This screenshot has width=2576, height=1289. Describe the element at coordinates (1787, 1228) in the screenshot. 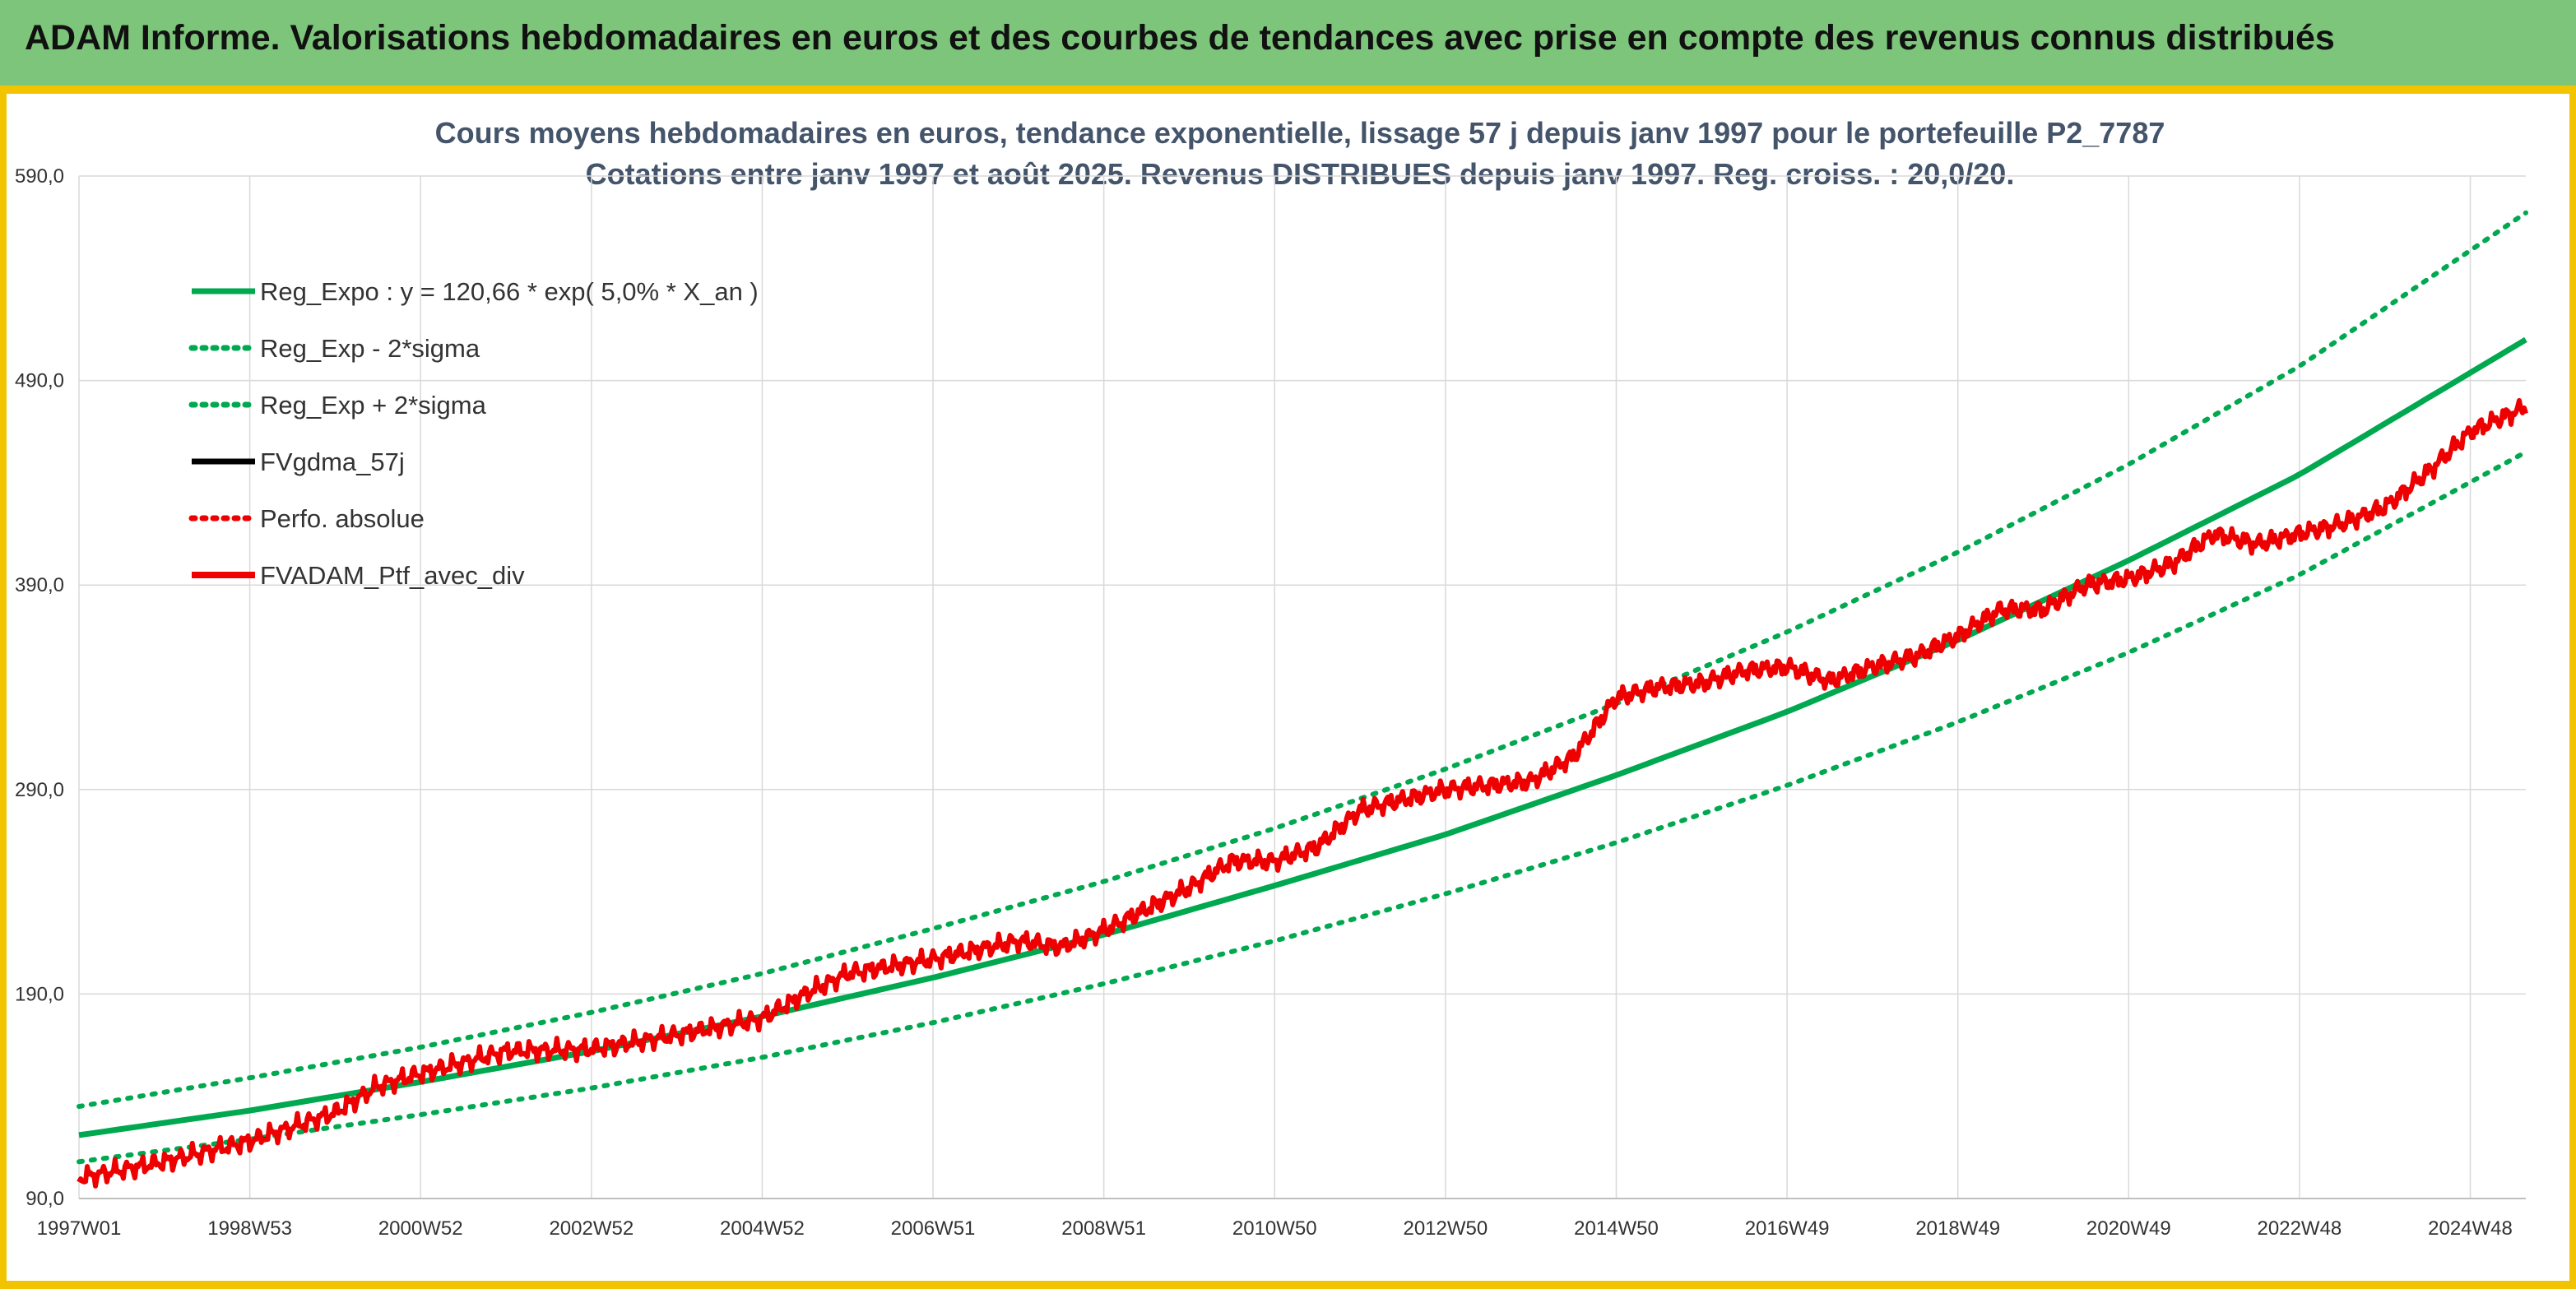

I see `x-tick-label: 2016W49` at that location.